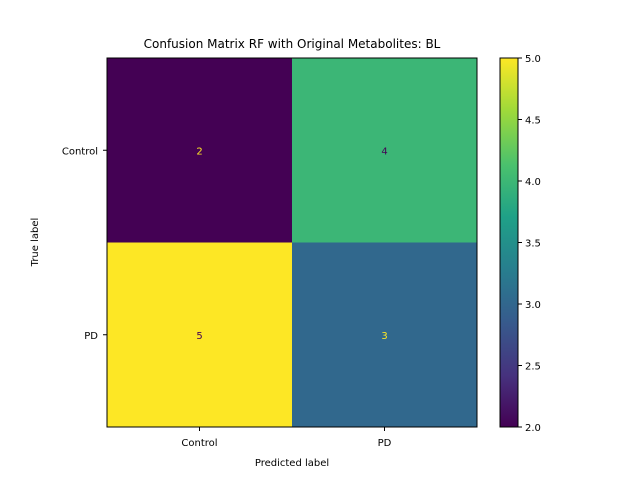 This screenshot has height=480, width=640. Describe the element at coordinates (533, 428) in the screenshot. I see `colorbar-tick-label: 2.0` at that location.